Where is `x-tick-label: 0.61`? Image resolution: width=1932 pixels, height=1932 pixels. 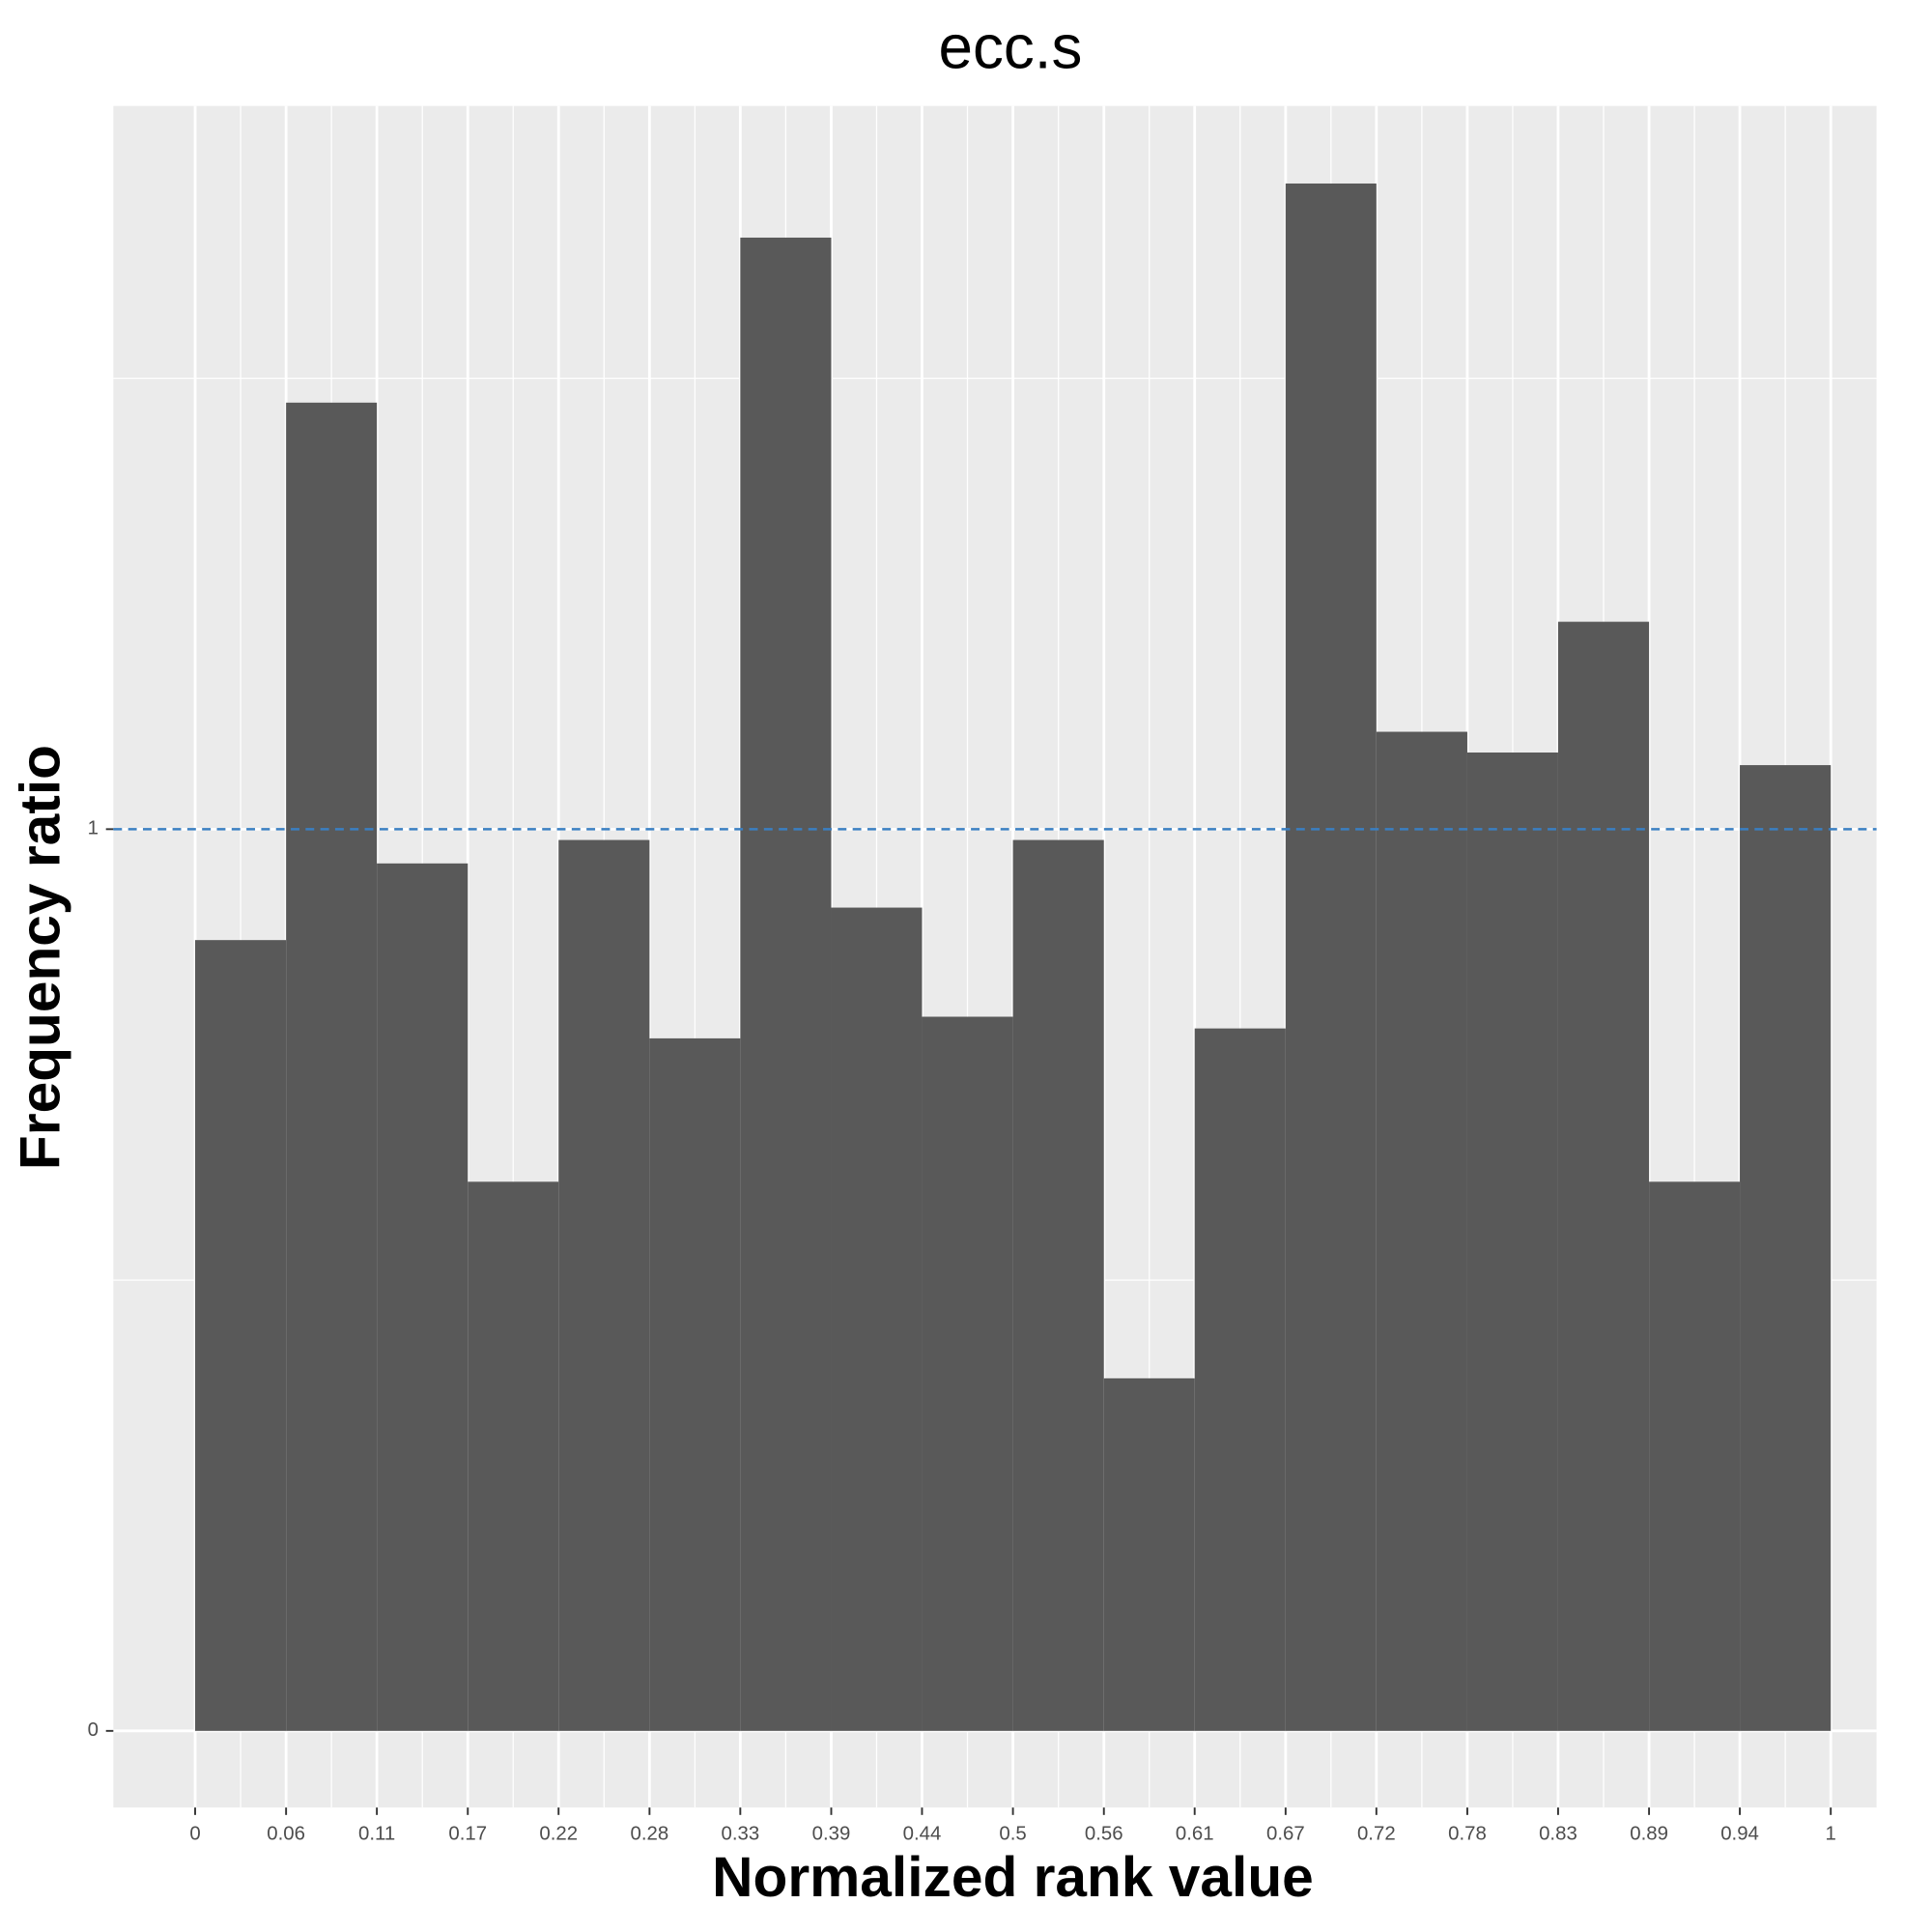 x-tick-label: 0.61 is located at coordinates (1195, 1834).